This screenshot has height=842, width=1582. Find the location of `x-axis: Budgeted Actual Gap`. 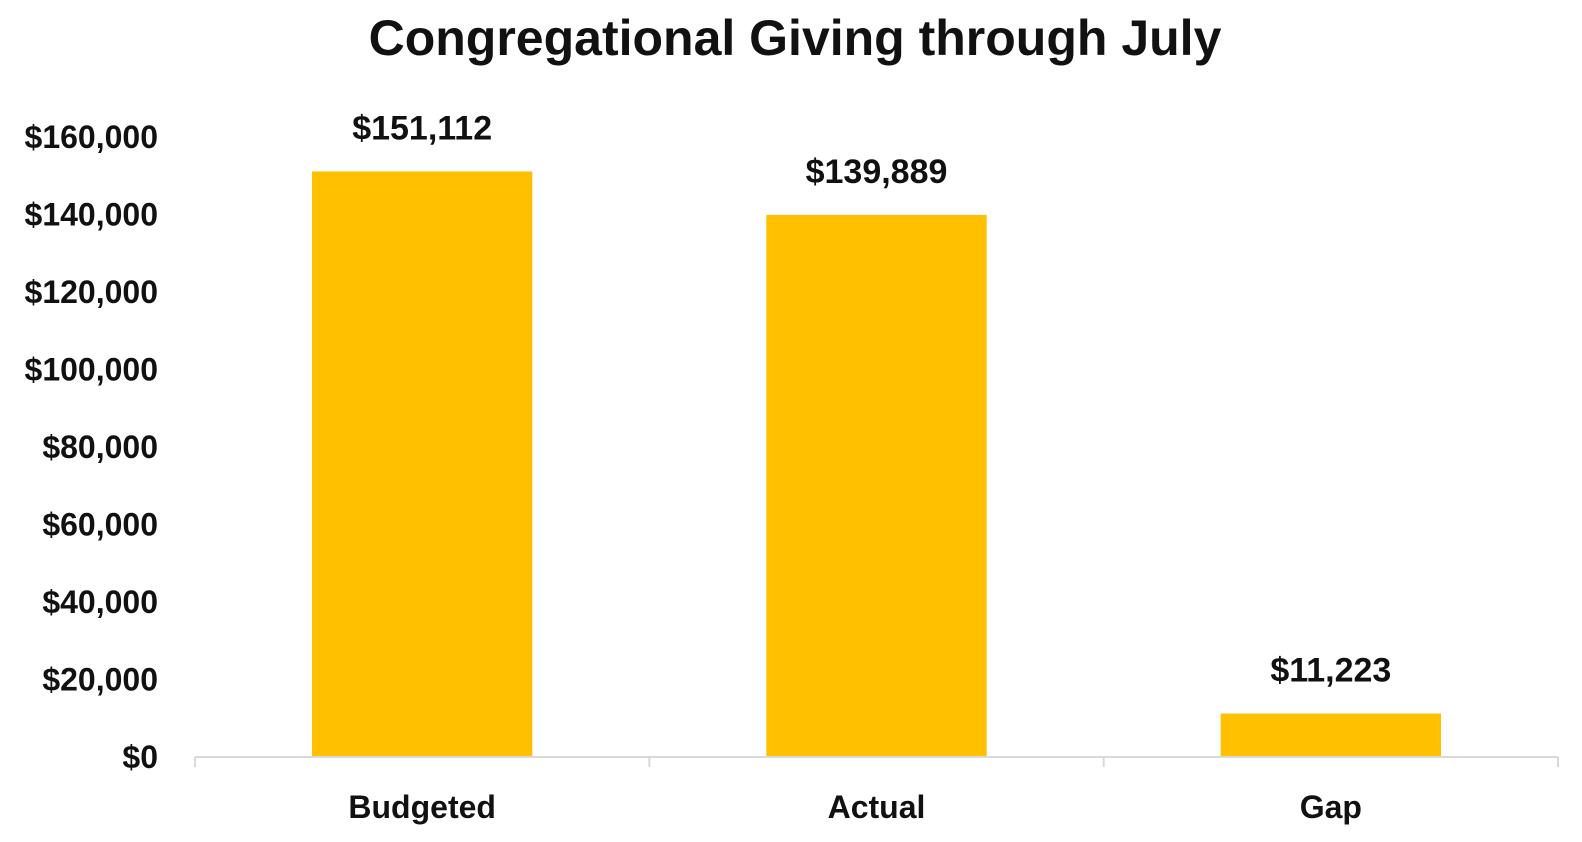

x-axis: Budgeted Actual Gap is located at coordinates (876, 790).